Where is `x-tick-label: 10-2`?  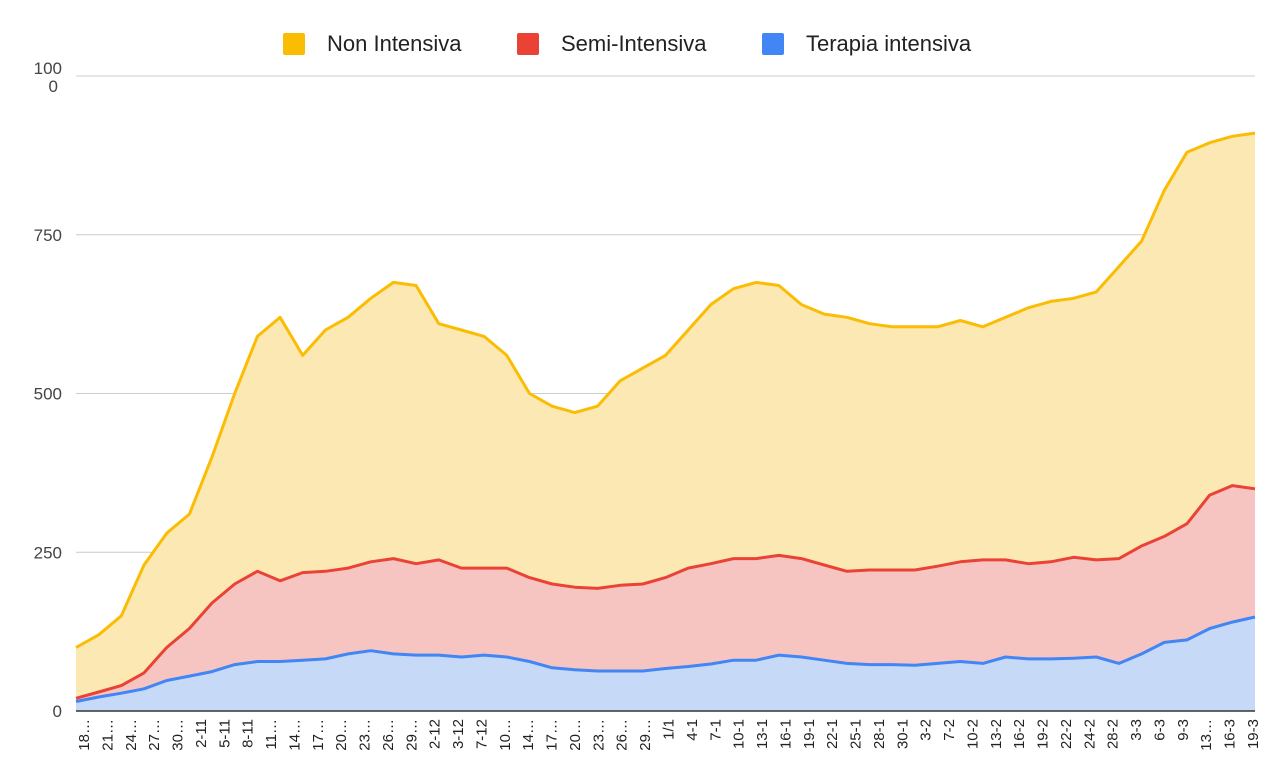 x-tick-label: 10-2 is located at coordinates (972, 734).